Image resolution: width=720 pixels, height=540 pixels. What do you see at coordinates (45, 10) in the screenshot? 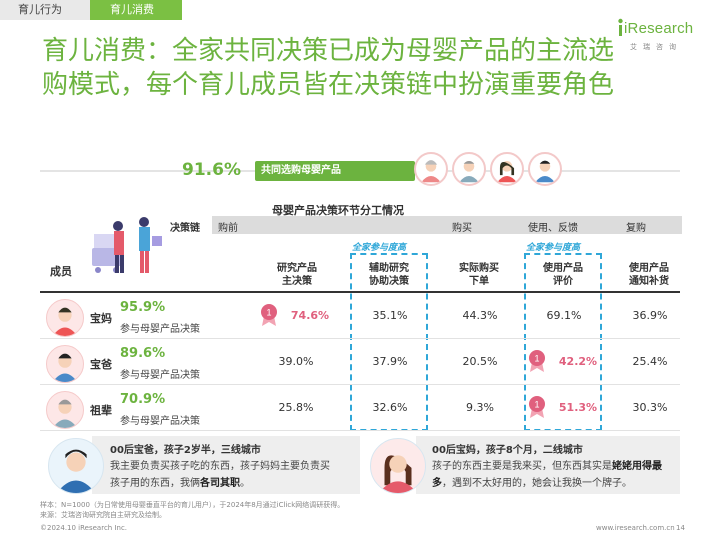
I see `tab-parenting-behavior: 育儿行为` at bounding box center [45, 10].